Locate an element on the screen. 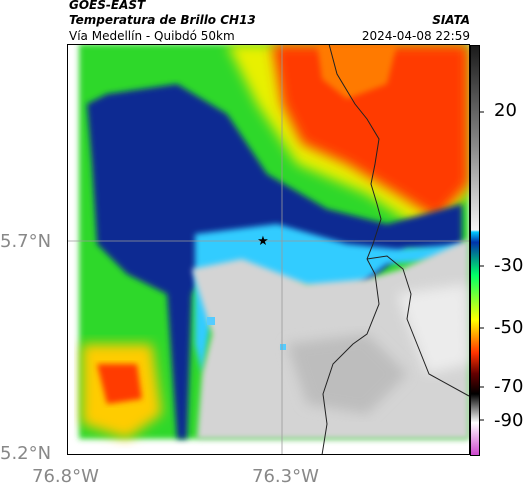 This screenshot has height=491, width=526. timestamp-label: 2024-04-08 22:59 is located at coordinates (415, 36).